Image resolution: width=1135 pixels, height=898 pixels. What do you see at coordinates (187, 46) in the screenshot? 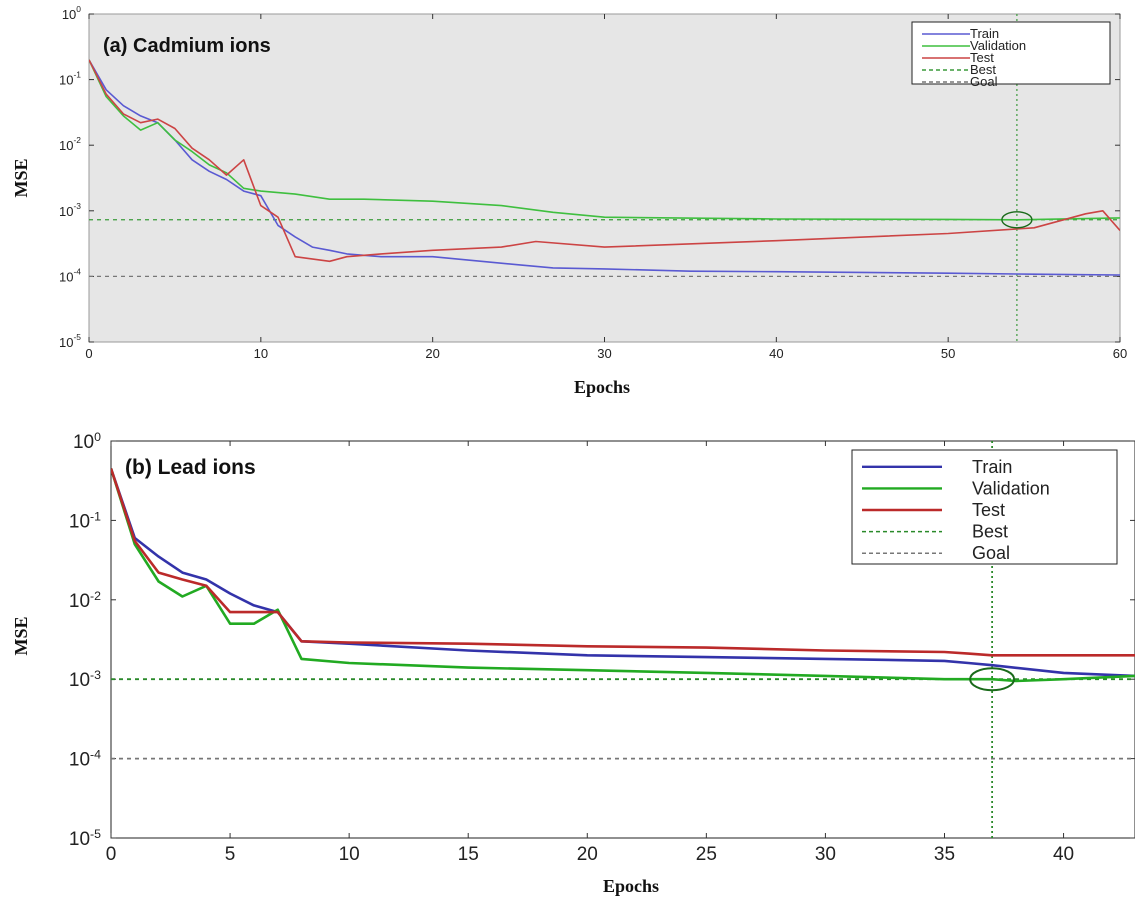
I see `panel-label: (a) Cadmium ions` at bounding box center [187, 46].